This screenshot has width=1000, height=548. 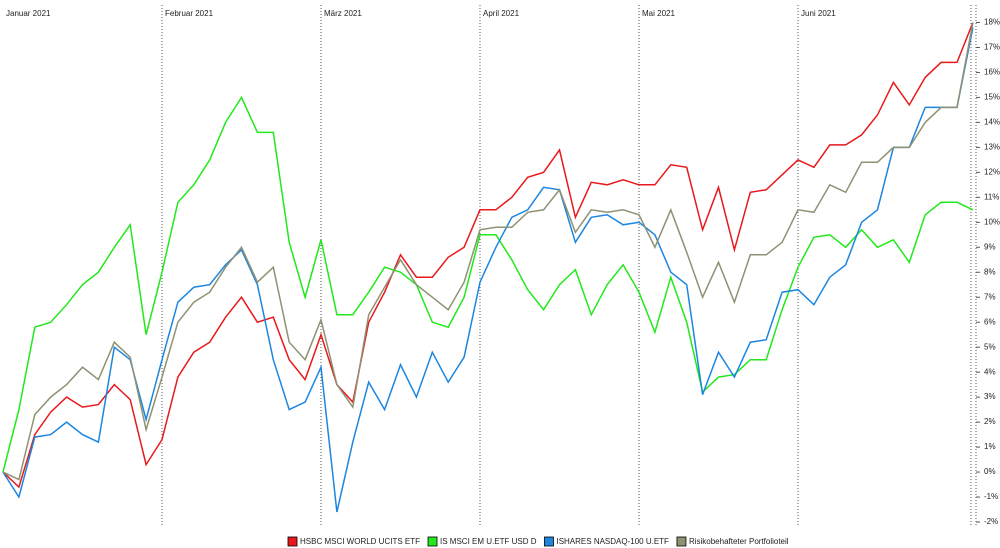 I want to click on y-tick-label: 13%, so click(x=992, y=146).